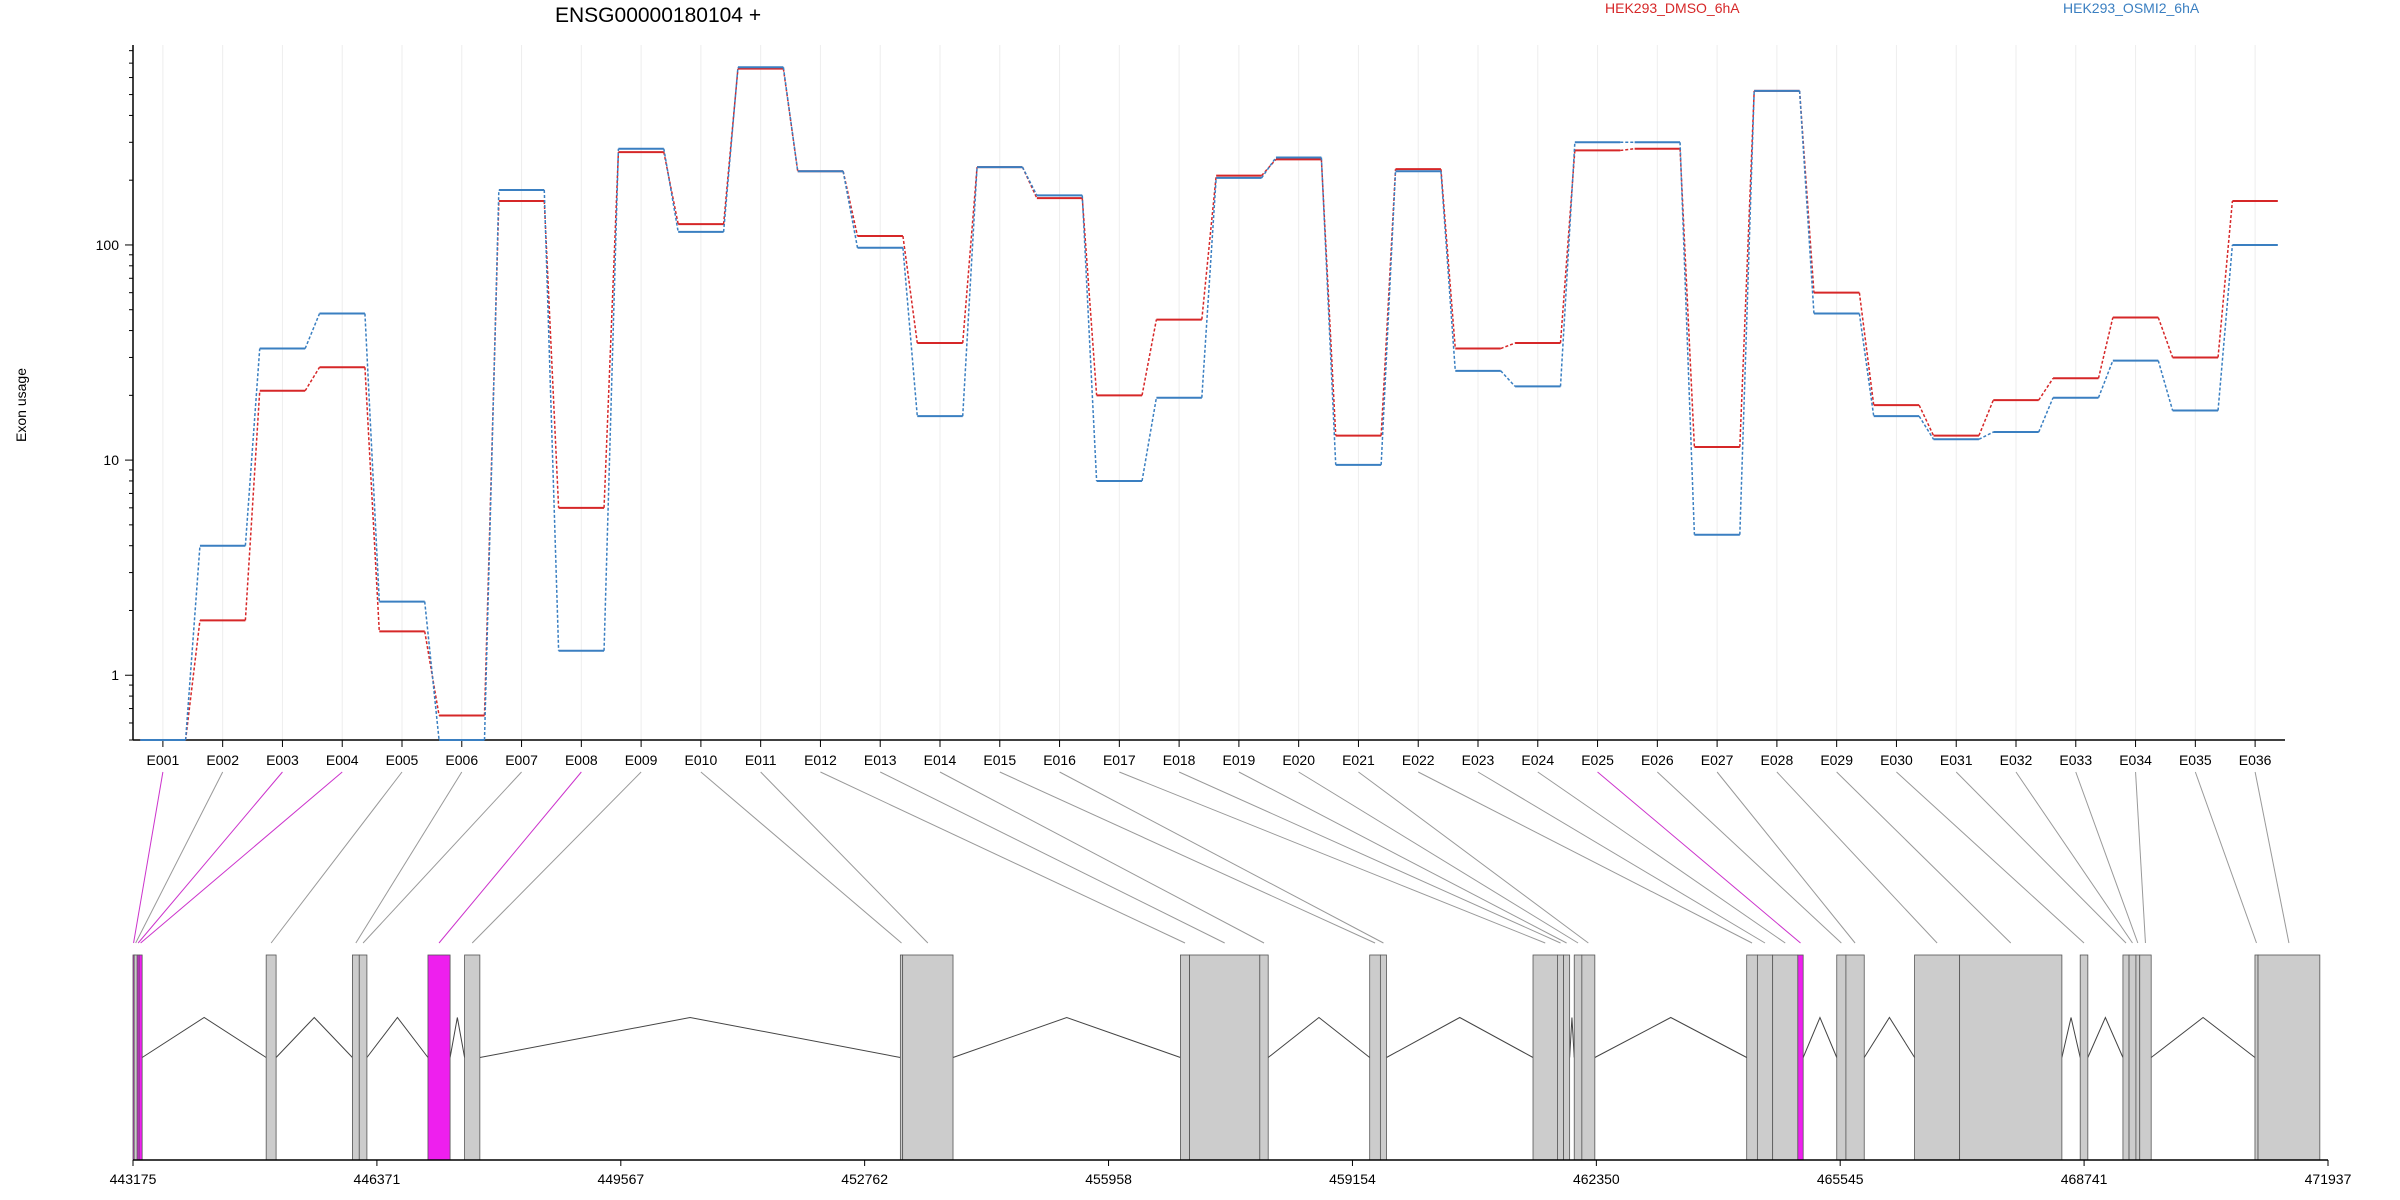 The width and height of the screenshot is (2400, 1200). What do you see at coordinates (864, 1179) in the screenshot?
I see `genome-tick-label: 452762` at bounding box center [864, 1179].